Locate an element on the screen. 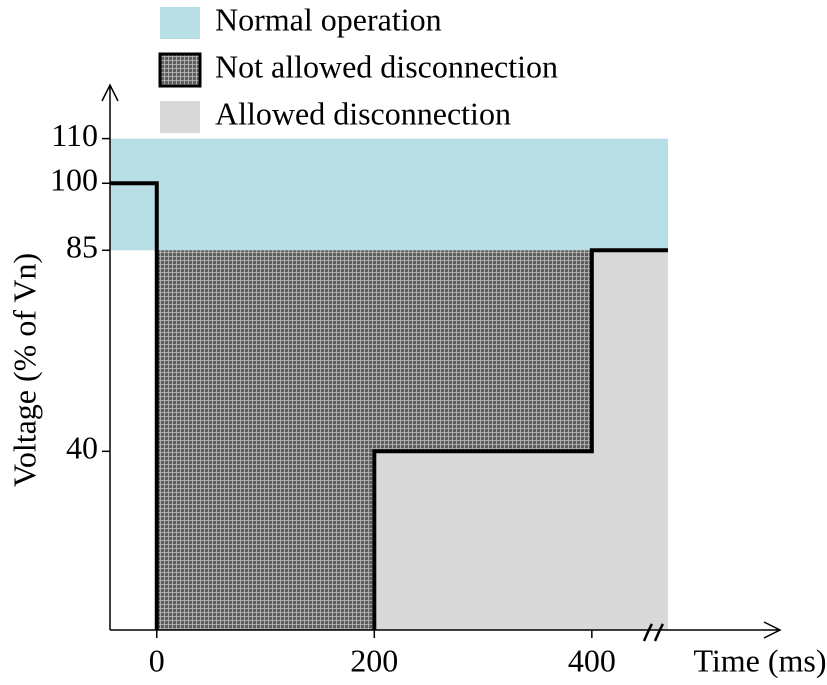 The height and width of the screenshot is (685, 827). x-tick-label: 400 is located at coordinates (592, 660).